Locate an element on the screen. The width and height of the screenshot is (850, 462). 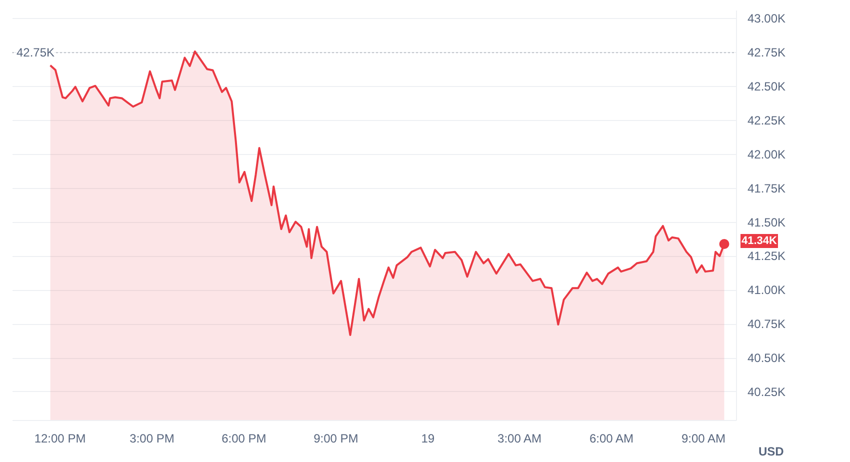
text: USD is located at coordinates (771, 451).